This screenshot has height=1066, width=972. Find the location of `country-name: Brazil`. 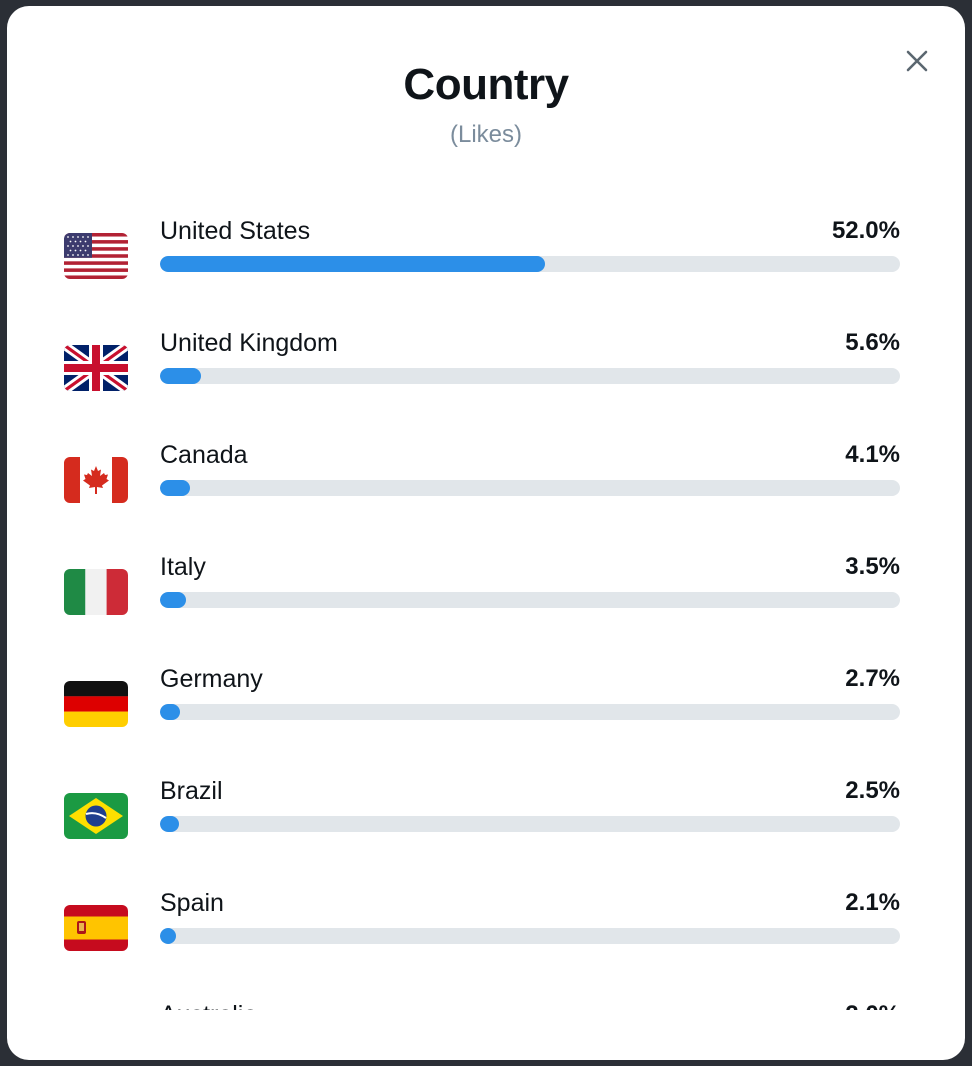

country-name: Brazil is located at coordinates (191, 791).